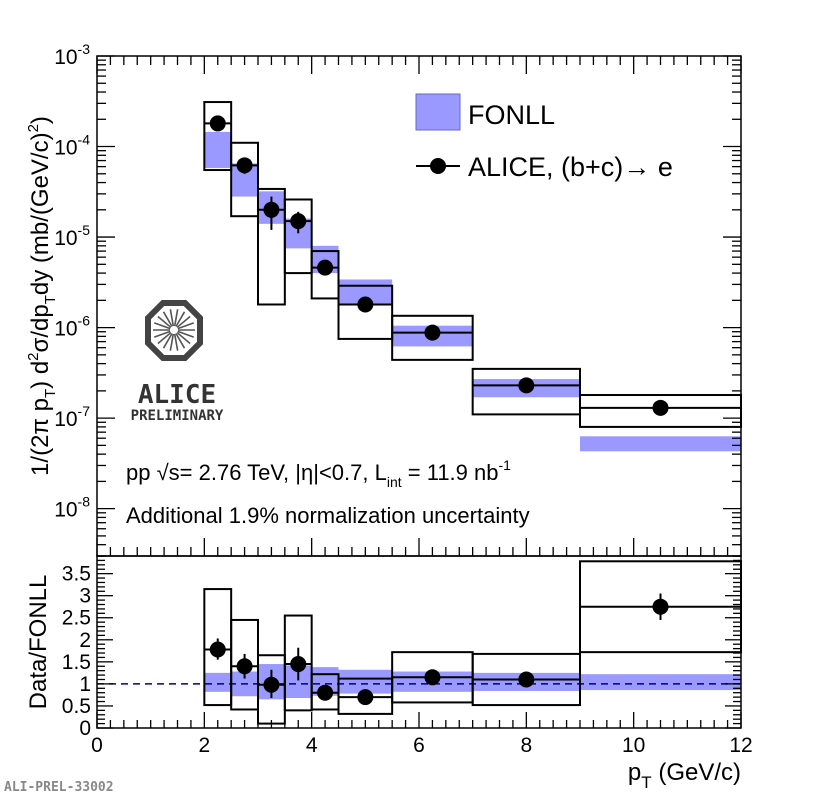  I want to click on top-ytick-label-0: 10⁻⁸, so click(72, 508).